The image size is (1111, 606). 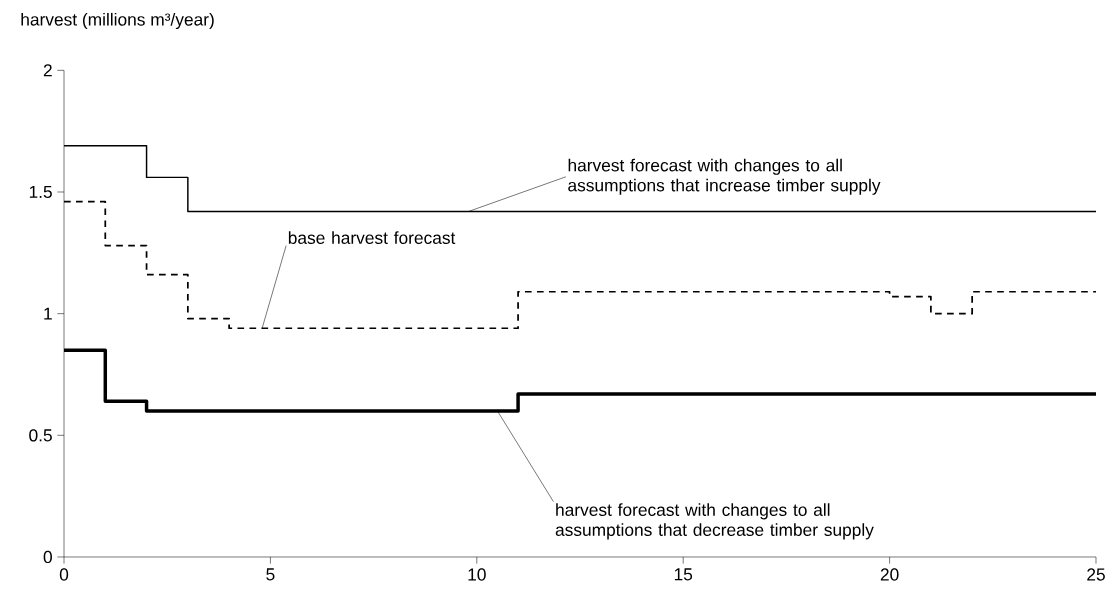 I want to click on y-tick-label: 0.5, so click(x=40, y=435).